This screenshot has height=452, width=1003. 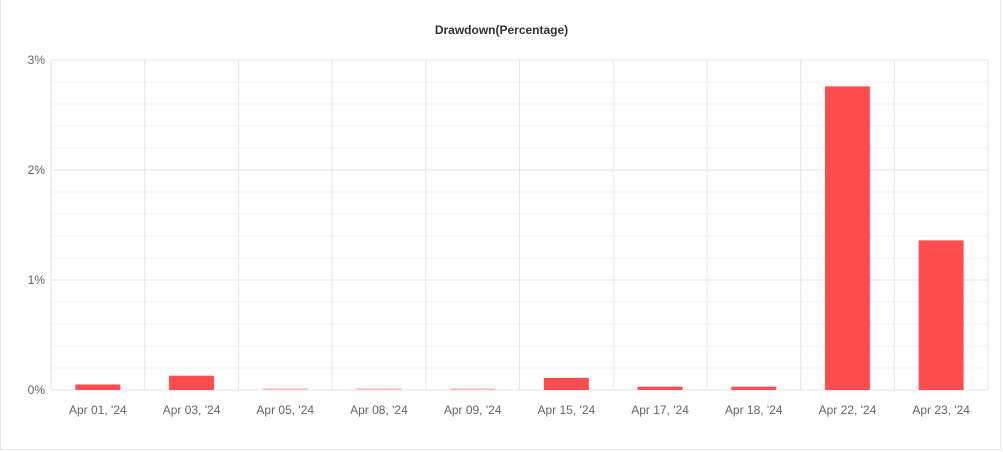 I want to click on y-tick-label: 0%, so click(x=37, y=390).